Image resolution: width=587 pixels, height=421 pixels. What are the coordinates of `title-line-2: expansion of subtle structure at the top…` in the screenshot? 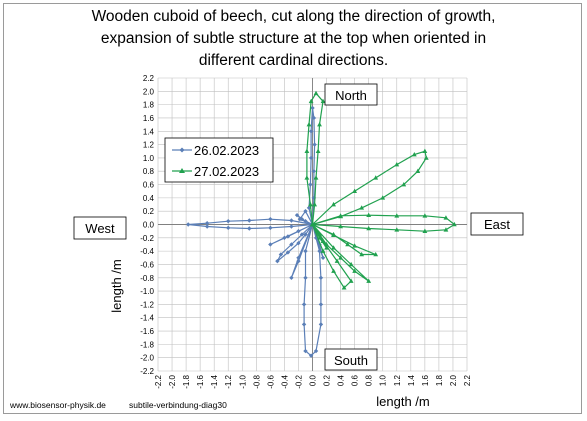 It's located at (293, 38).